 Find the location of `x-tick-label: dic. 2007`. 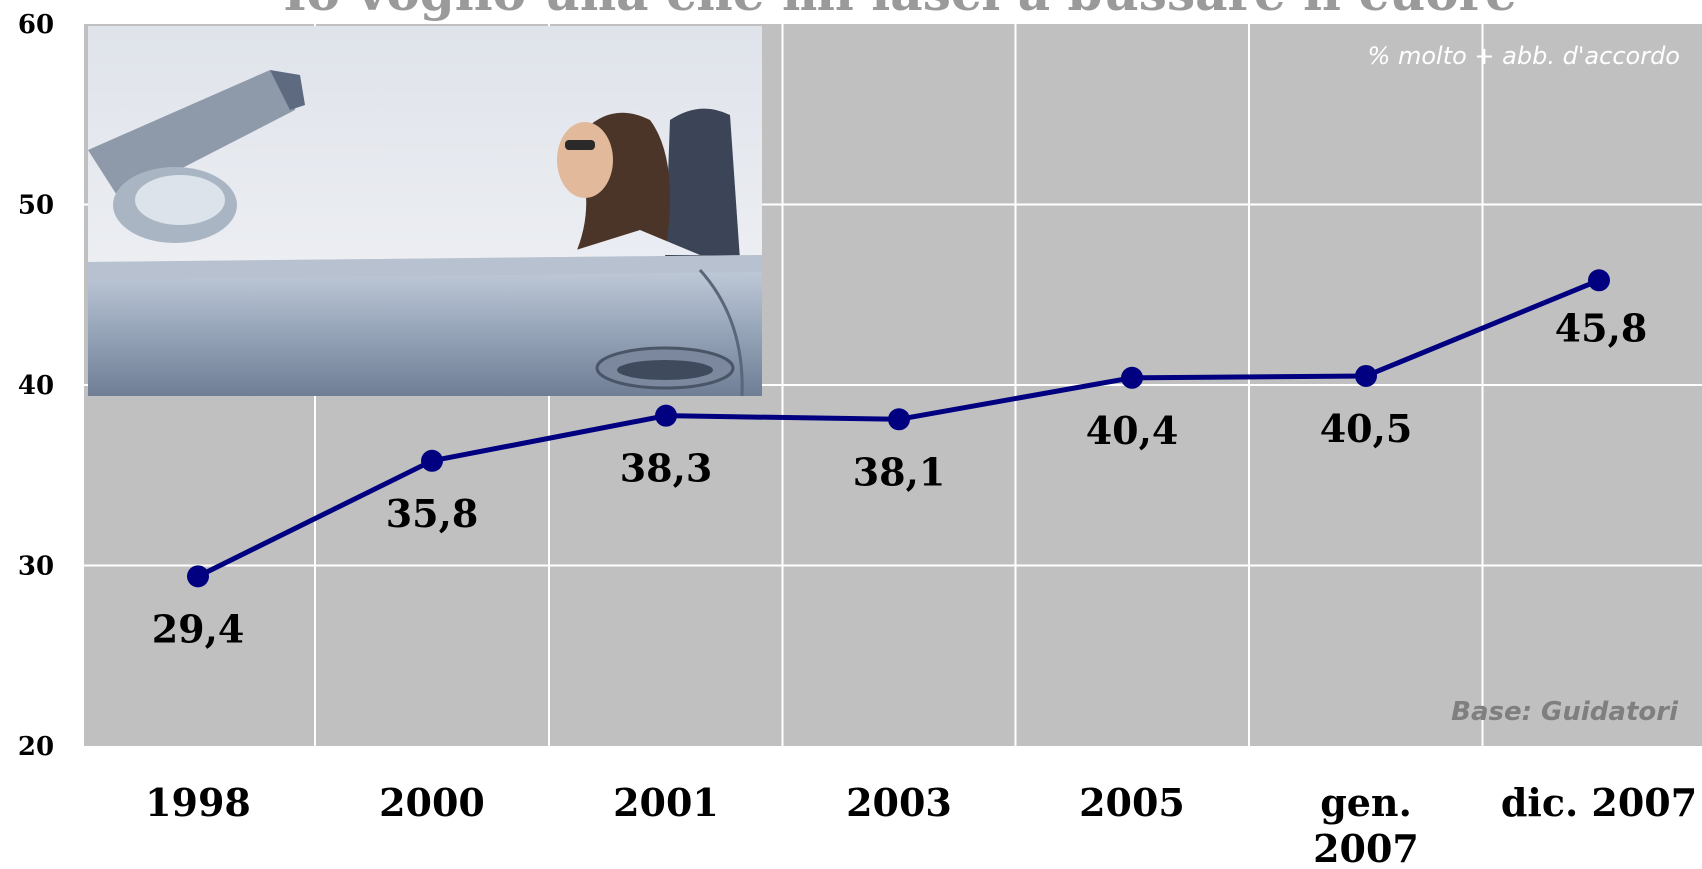

x-tick-label: dic. 2007 is located at coordinates (1599, 802).